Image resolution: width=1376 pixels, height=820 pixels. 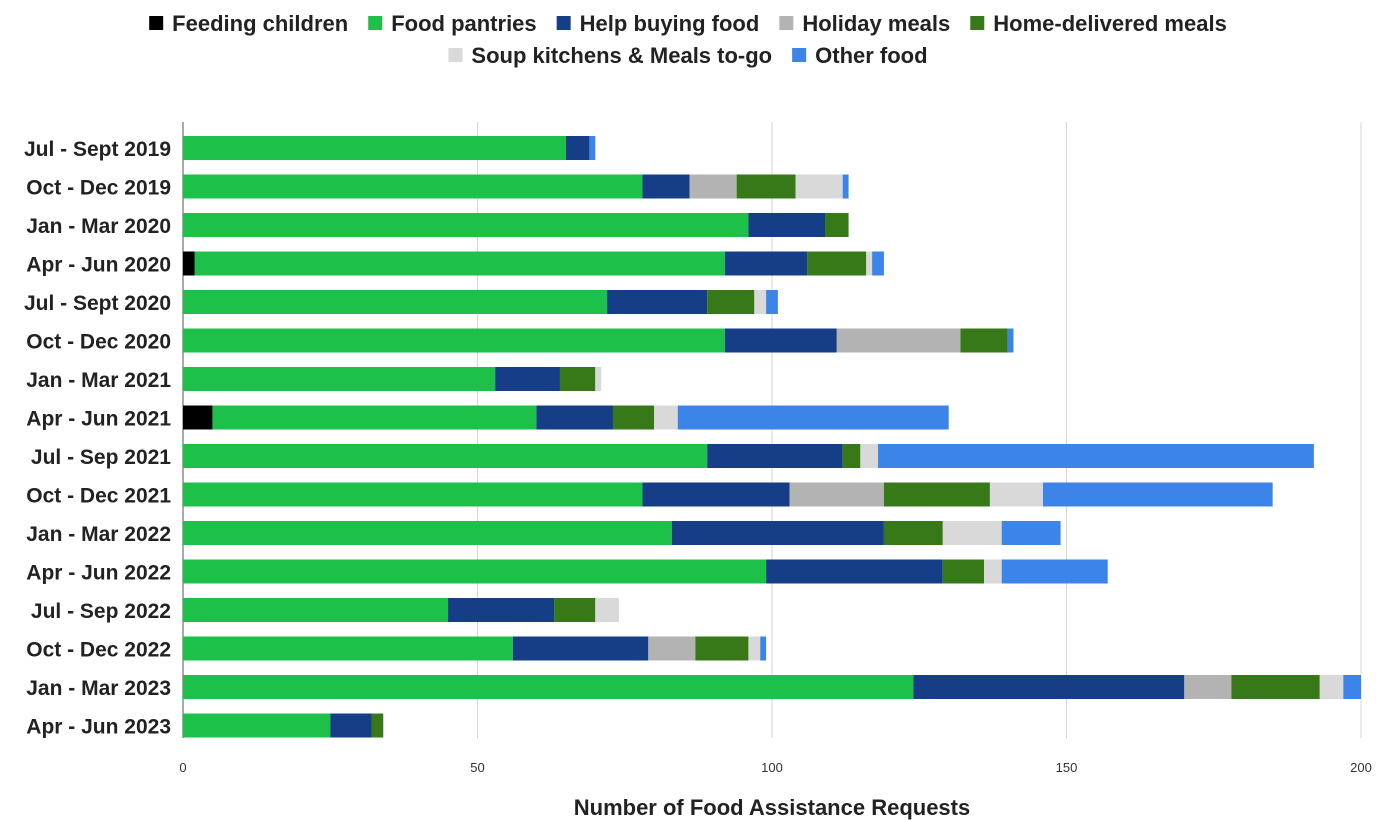 What do you see at coordinates (98, 380) in the screenshot?
I see `category-label: Jan - Mar 2021` at bounding box center [98, 380].